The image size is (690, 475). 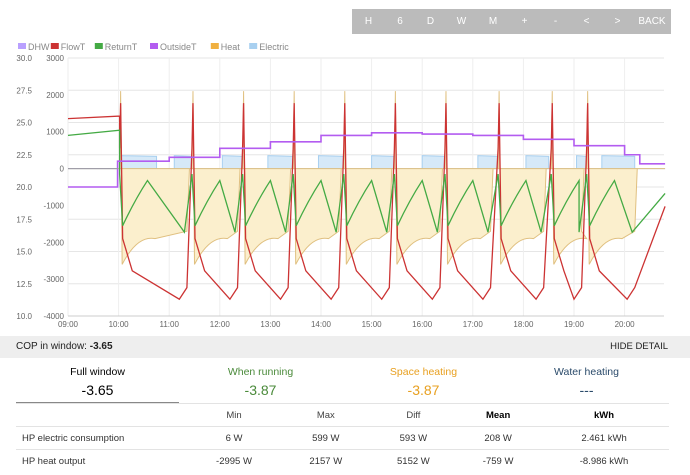 I want to click on y-right-tick: -2000, so click(x=54, y=242).